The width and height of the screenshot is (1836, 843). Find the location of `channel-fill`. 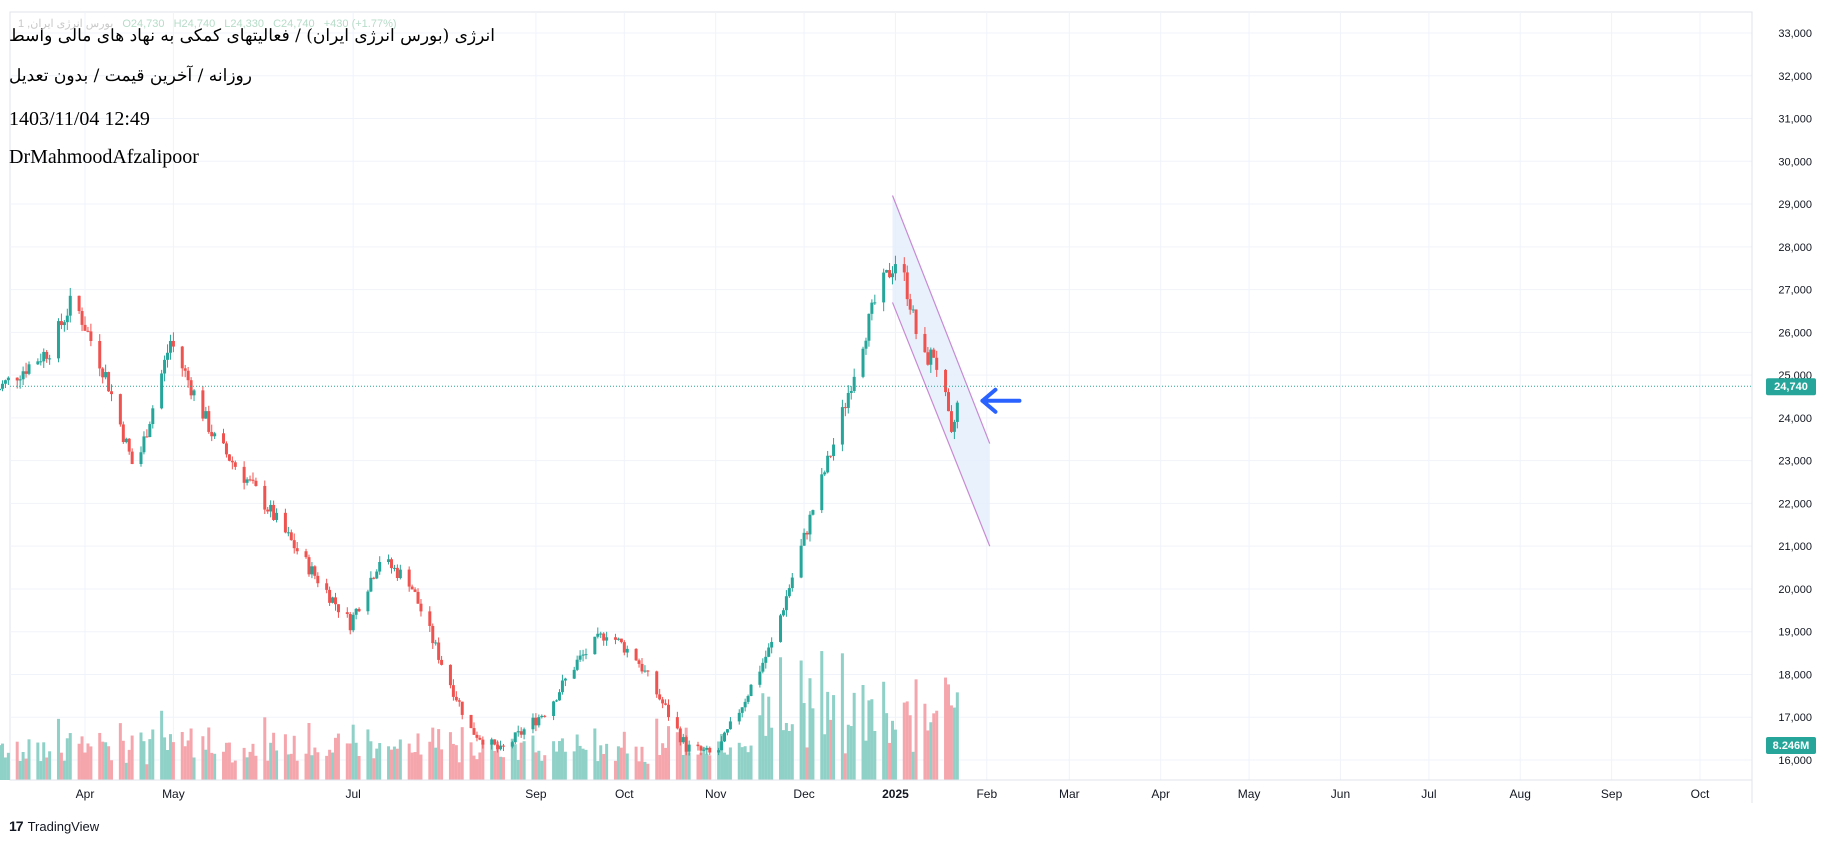

channel-fill is located at coordinates (941, 371).